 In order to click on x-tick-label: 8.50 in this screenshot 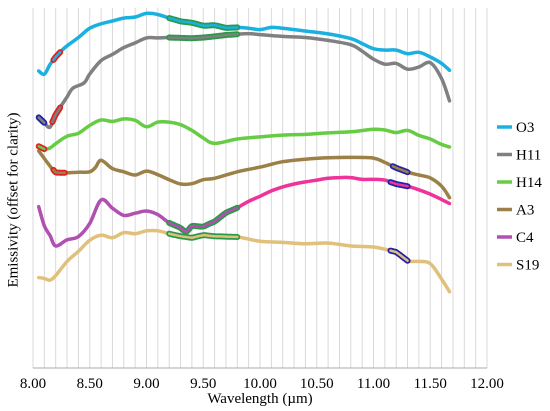, I will do `click(90, 384)`.